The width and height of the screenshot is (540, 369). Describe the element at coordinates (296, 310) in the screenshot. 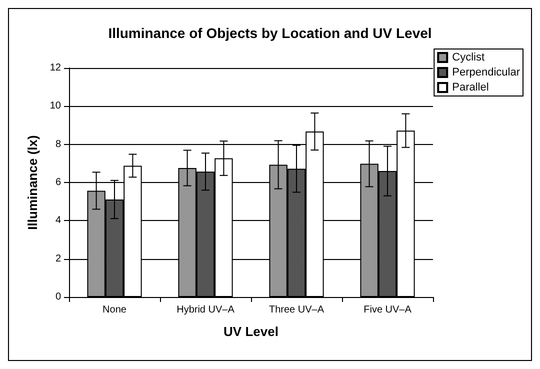

I see `x-tick-label: Three UV–A` at that location.